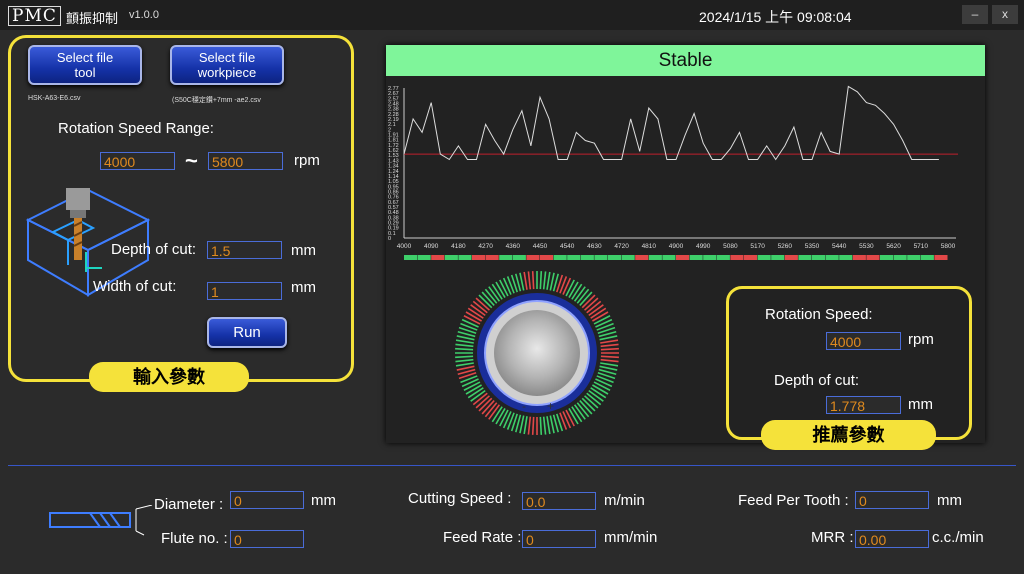 The image size is (1024, 574). What do you see at coordinates (559, 501) in the screenshot?
I see `cutting-speed-value: 0.0` at bounding box center [559, 501].